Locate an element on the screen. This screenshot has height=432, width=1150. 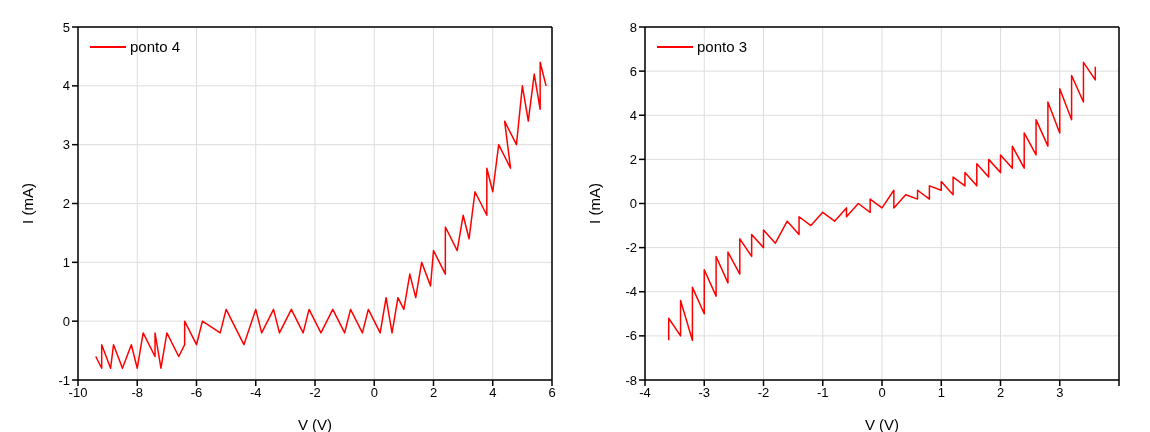
y-tick-label: 6 is located at coordinates (633, 71).